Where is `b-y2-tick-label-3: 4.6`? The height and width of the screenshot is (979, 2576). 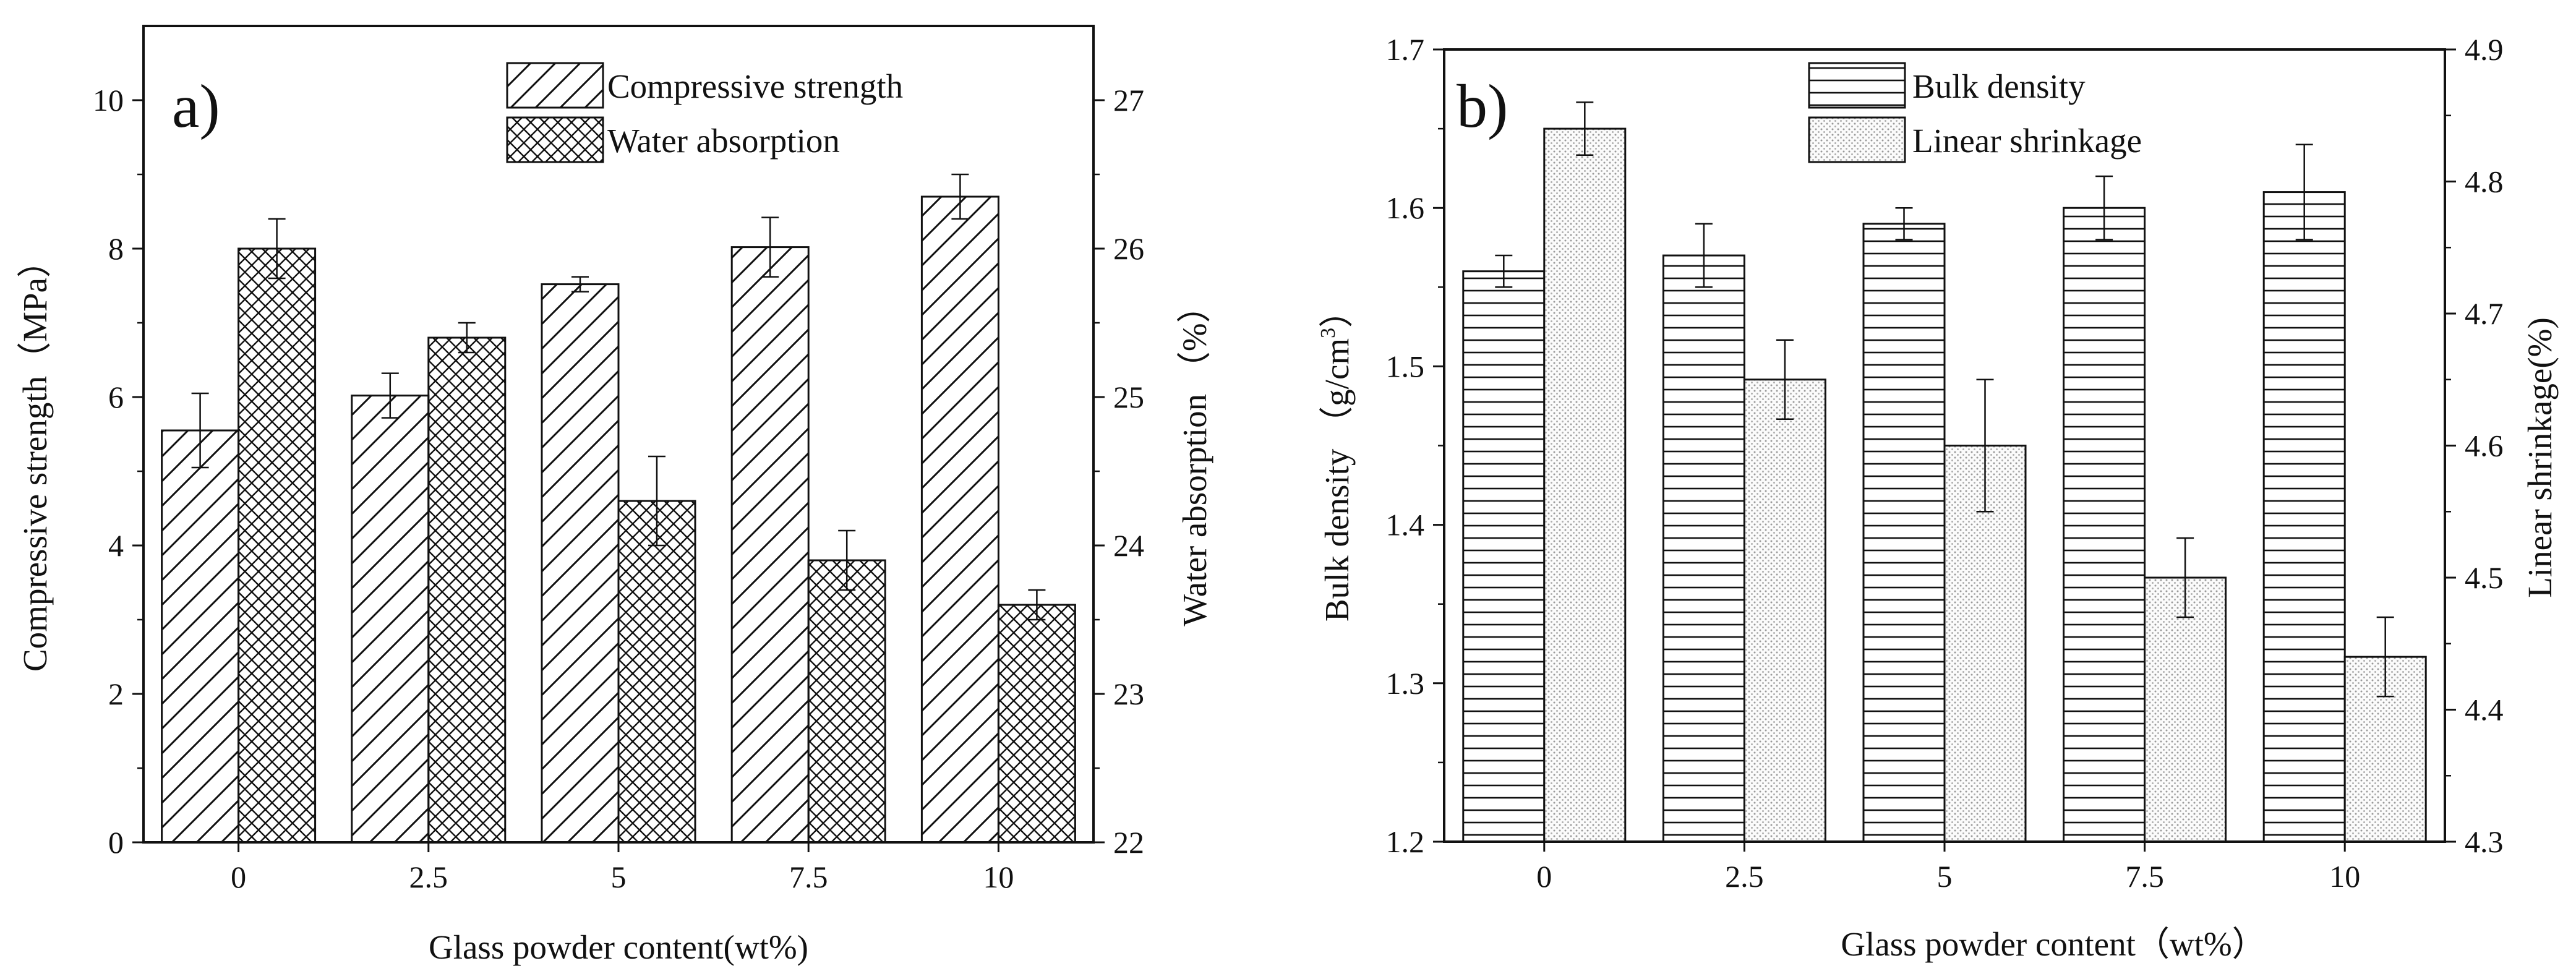 b-y2-tick-label-3: 4.6 is located at coordinates (2484, 446).